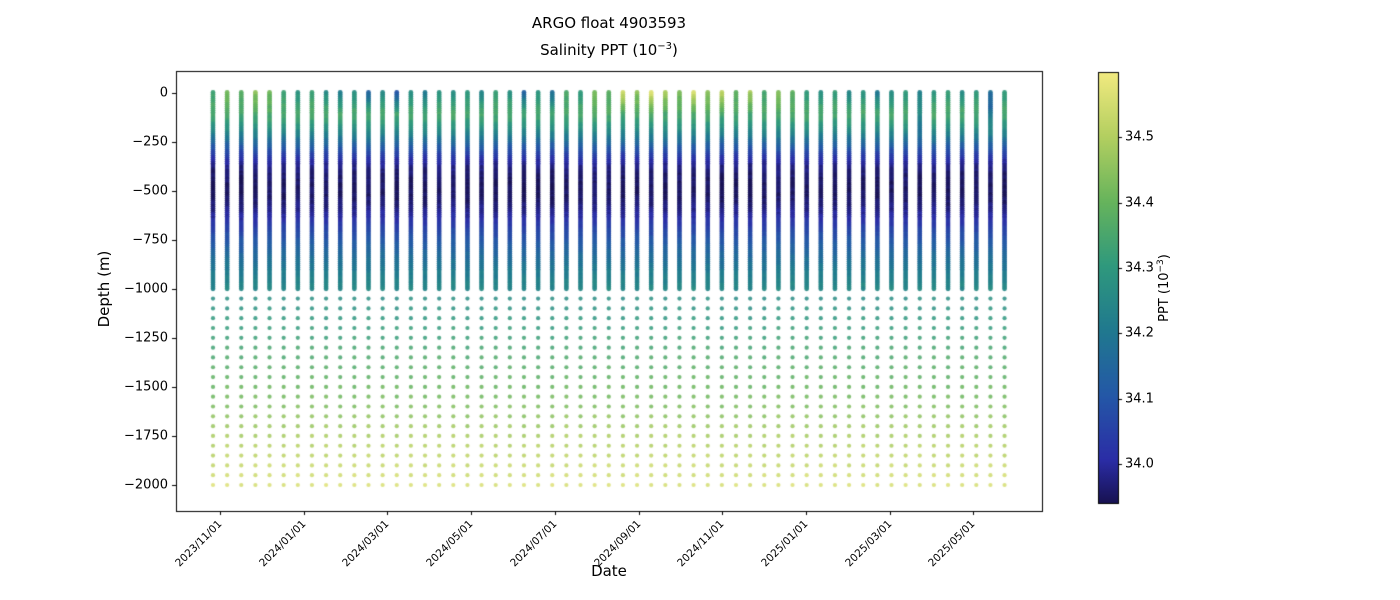  I want to click on y-tick-label: −2000, so click(146, 485).